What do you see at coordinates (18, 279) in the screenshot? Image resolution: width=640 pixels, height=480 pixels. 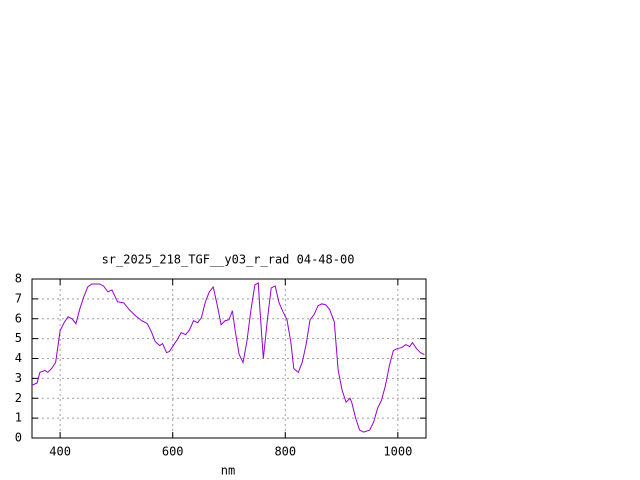 I see `y-tick-label: 8` at bounding box center [18, 279].